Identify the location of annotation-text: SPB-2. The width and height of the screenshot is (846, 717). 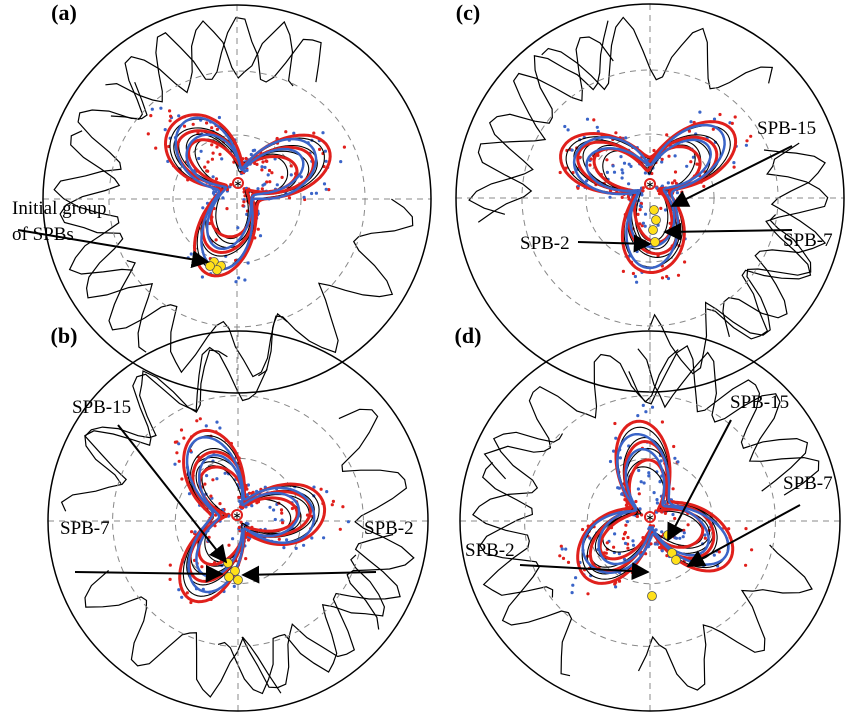
(389, 528).